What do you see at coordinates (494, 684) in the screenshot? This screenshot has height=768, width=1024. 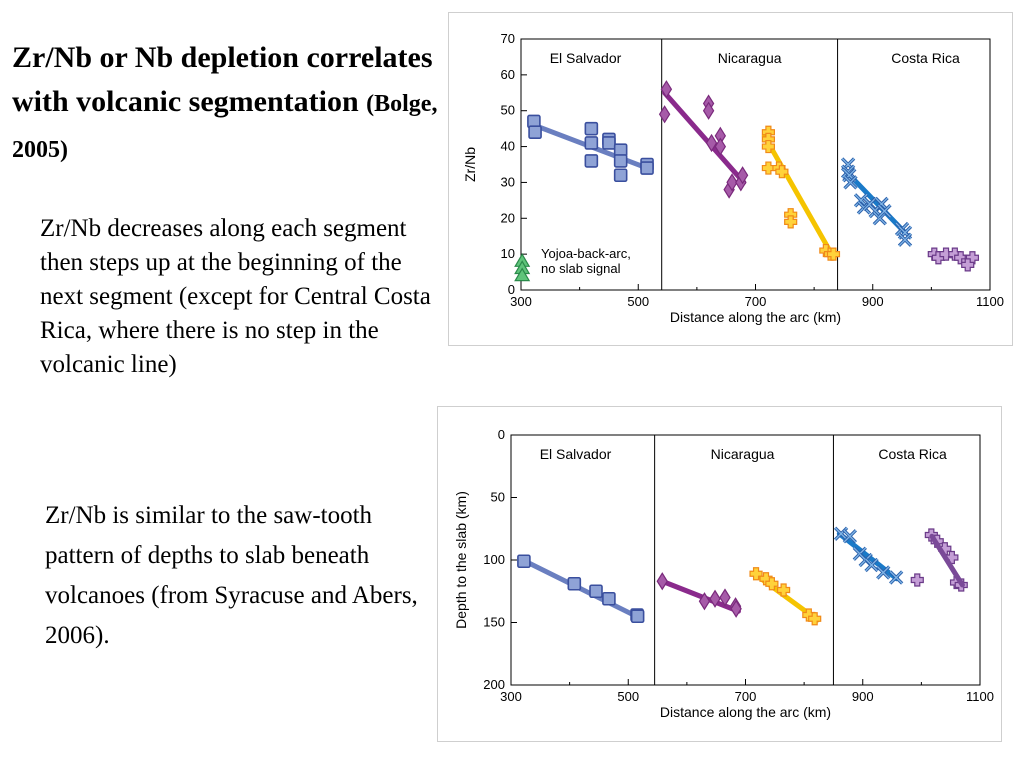 I see `depth-y-tick-label: 200` at bounding box center [494, 684].